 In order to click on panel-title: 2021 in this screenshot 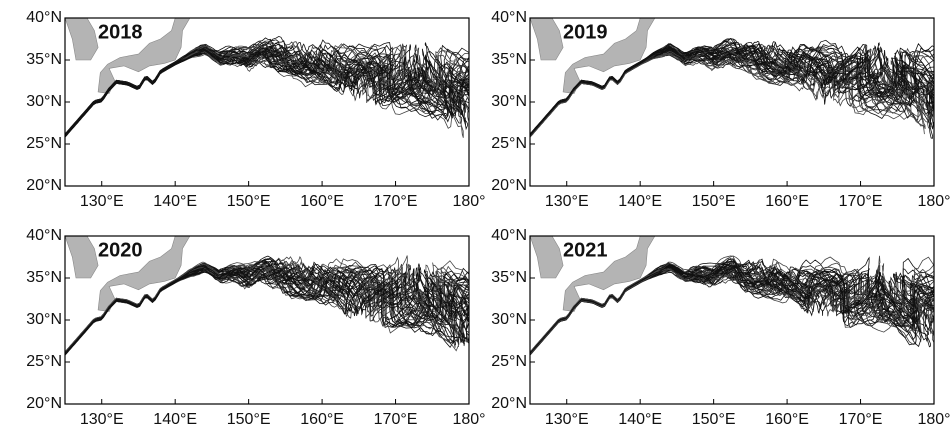, I will do `click(585, 250)`.